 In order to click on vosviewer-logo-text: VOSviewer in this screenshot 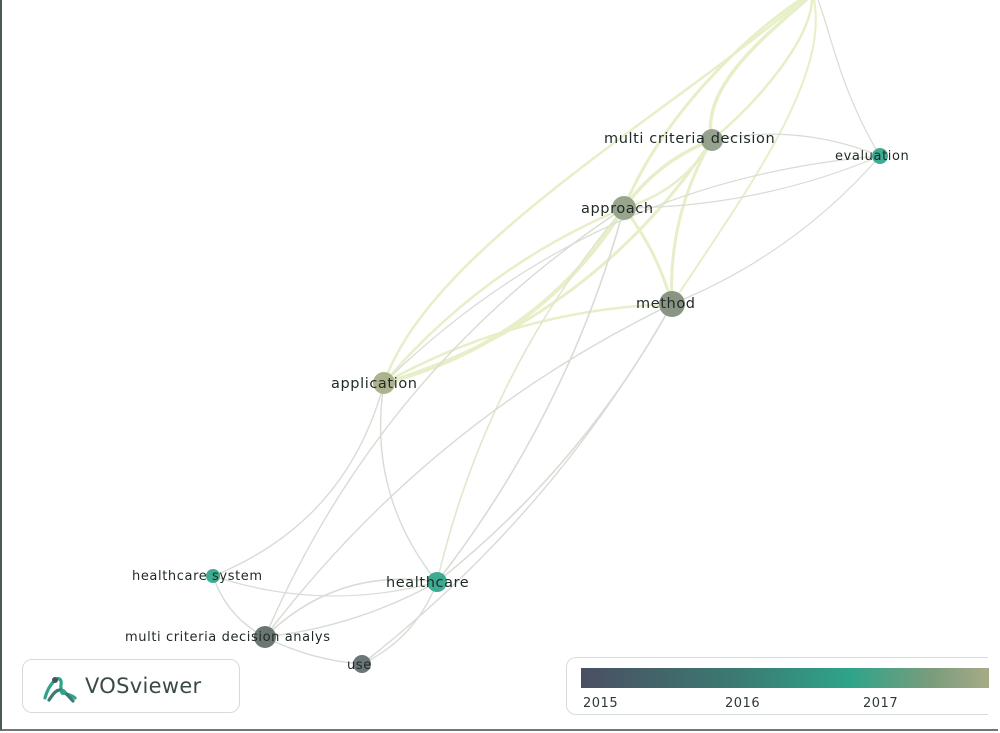, I will do `click(143, 686)`.